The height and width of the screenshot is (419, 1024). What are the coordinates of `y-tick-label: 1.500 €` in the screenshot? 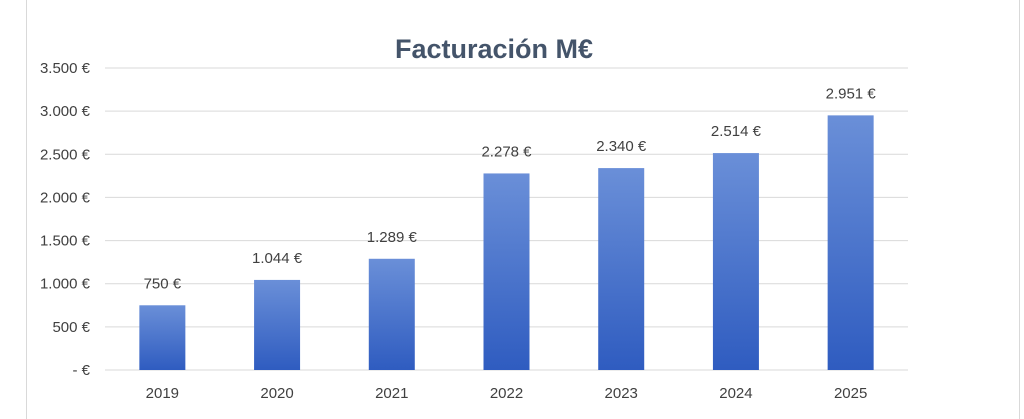 It's located at (65, 241).